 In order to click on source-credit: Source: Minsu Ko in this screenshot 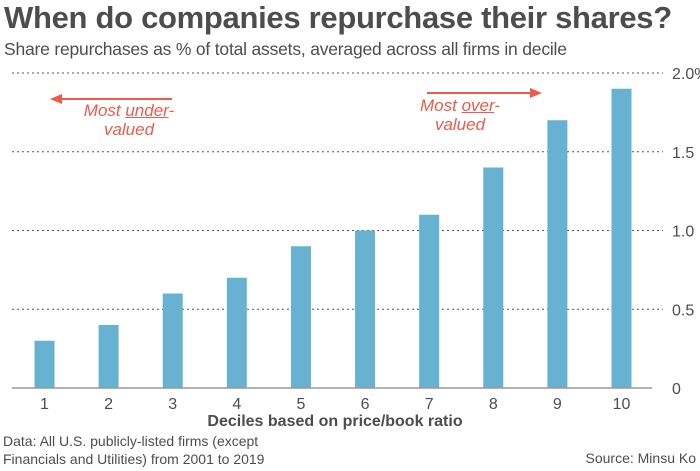, I will do `click(641, 458)`.